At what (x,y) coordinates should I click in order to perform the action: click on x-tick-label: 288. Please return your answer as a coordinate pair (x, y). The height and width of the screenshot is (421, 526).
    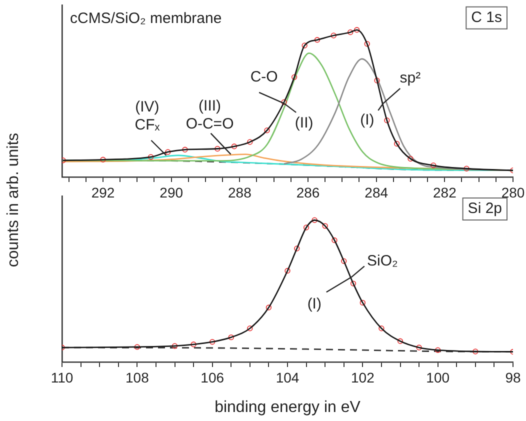
    Looking at the image, I should click on (240, 192).